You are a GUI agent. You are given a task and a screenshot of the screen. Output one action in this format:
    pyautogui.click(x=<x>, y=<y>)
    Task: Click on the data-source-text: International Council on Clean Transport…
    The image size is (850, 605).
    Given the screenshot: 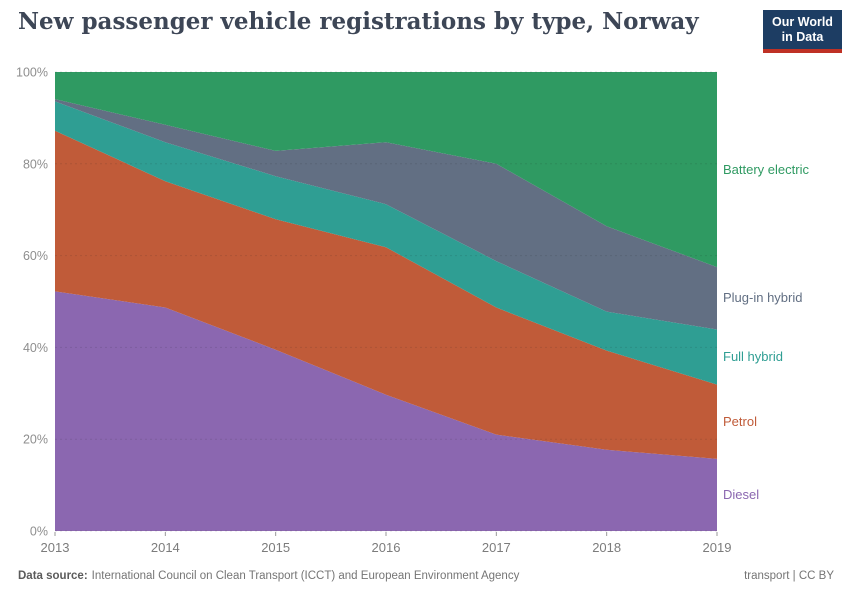 What is the action you would take?
    pyautogui.click(x=305, y=576)
    